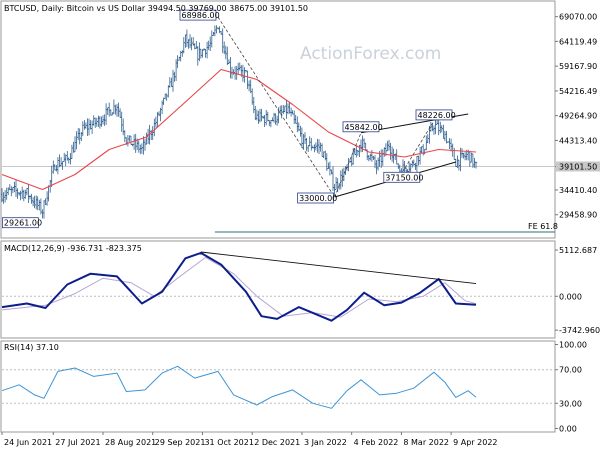 The width and height of the screenshot is (600, 450). Describe the element at coordinates (475, 442) in the screenshot. I see `x-tick-label: 9 Apr 2022` at that location.